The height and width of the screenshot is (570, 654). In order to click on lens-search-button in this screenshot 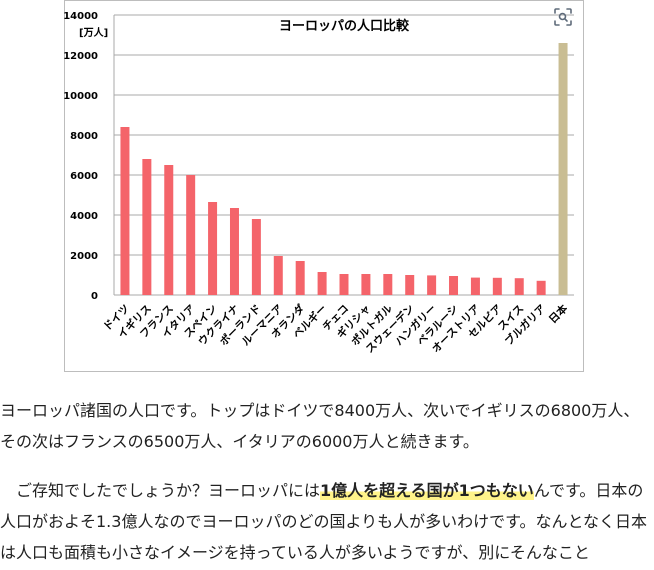, I will do `click(563, 17)`.